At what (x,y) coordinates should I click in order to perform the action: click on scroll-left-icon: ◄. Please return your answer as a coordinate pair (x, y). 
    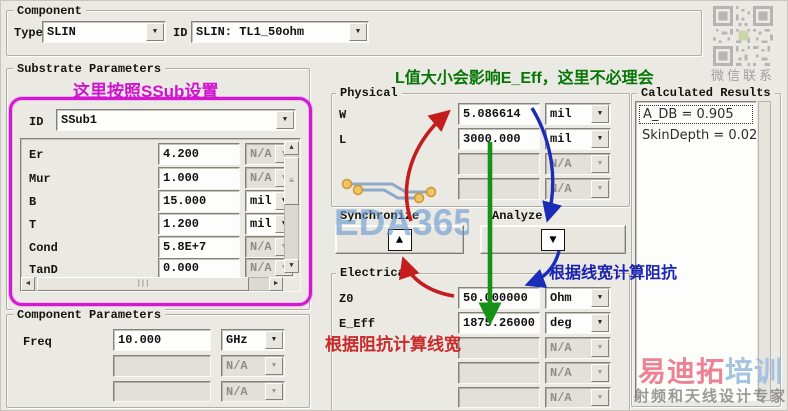
    Looking at the image, I should click on (28, 284).